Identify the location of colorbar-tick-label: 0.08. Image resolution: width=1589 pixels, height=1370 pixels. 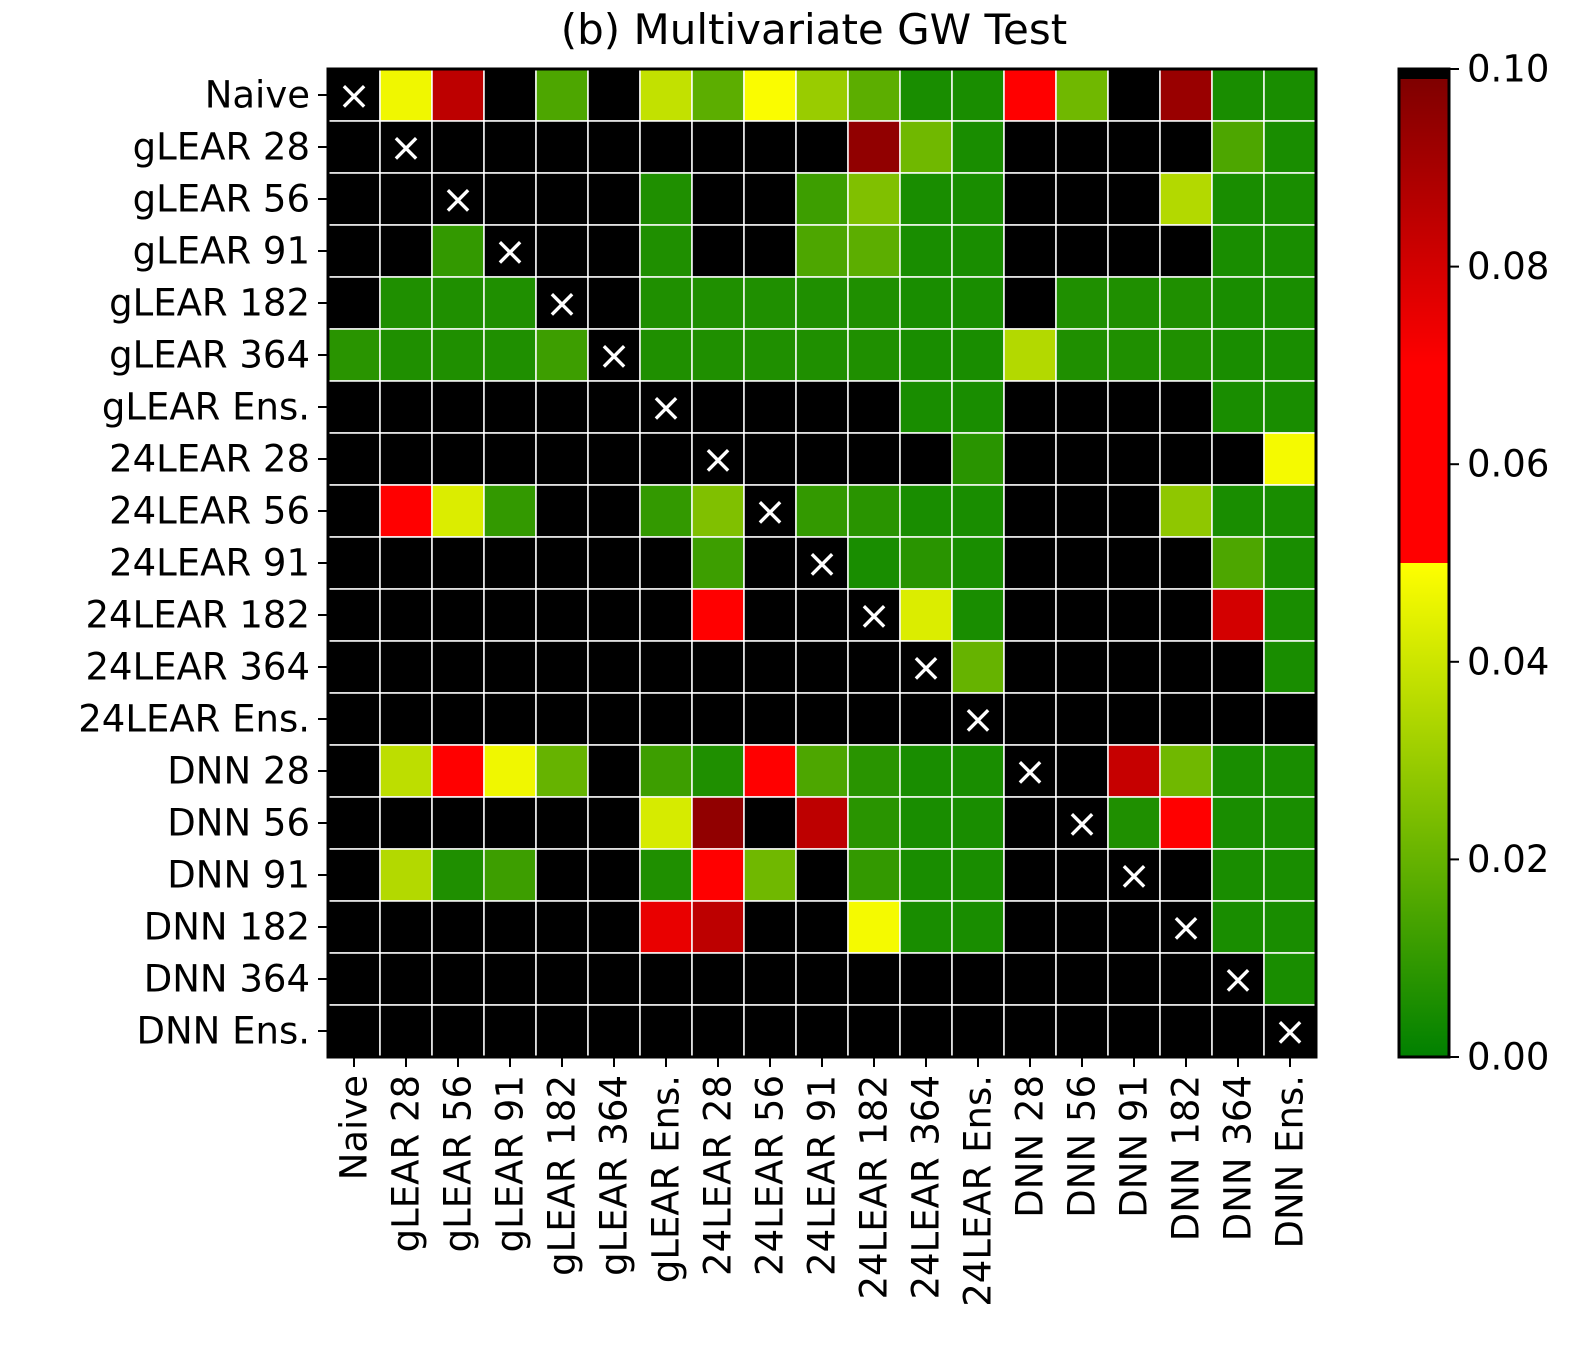
(1508, 266).